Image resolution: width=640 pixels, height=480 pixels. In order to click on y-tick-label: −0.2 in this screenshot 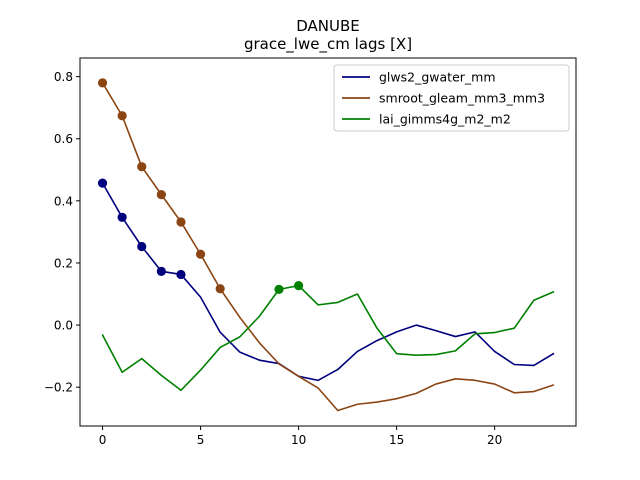, I will do `click(58, 388)`.